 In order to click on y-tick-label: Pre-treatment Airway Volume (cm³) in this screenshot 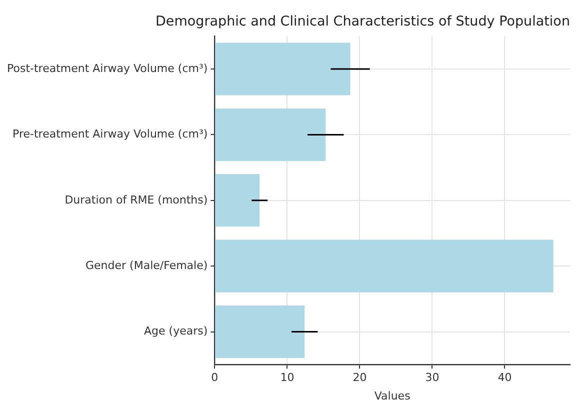, I will do `click(110, 134)`.